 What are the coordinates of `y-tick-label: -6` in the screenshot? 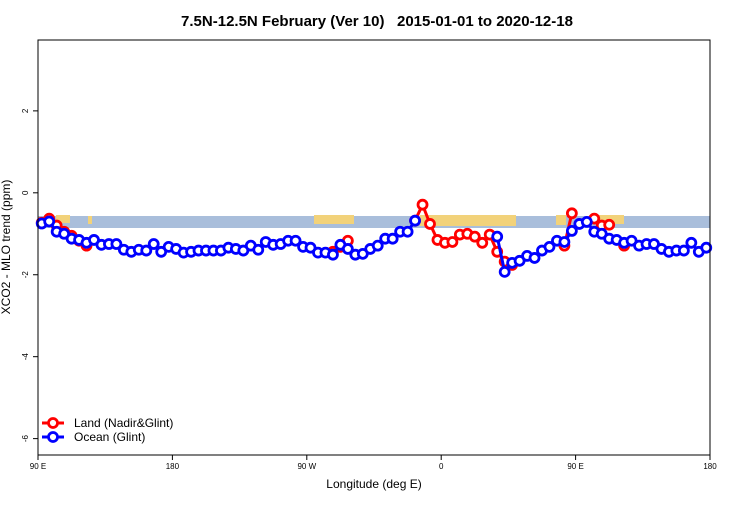 It's located at (25, 439).